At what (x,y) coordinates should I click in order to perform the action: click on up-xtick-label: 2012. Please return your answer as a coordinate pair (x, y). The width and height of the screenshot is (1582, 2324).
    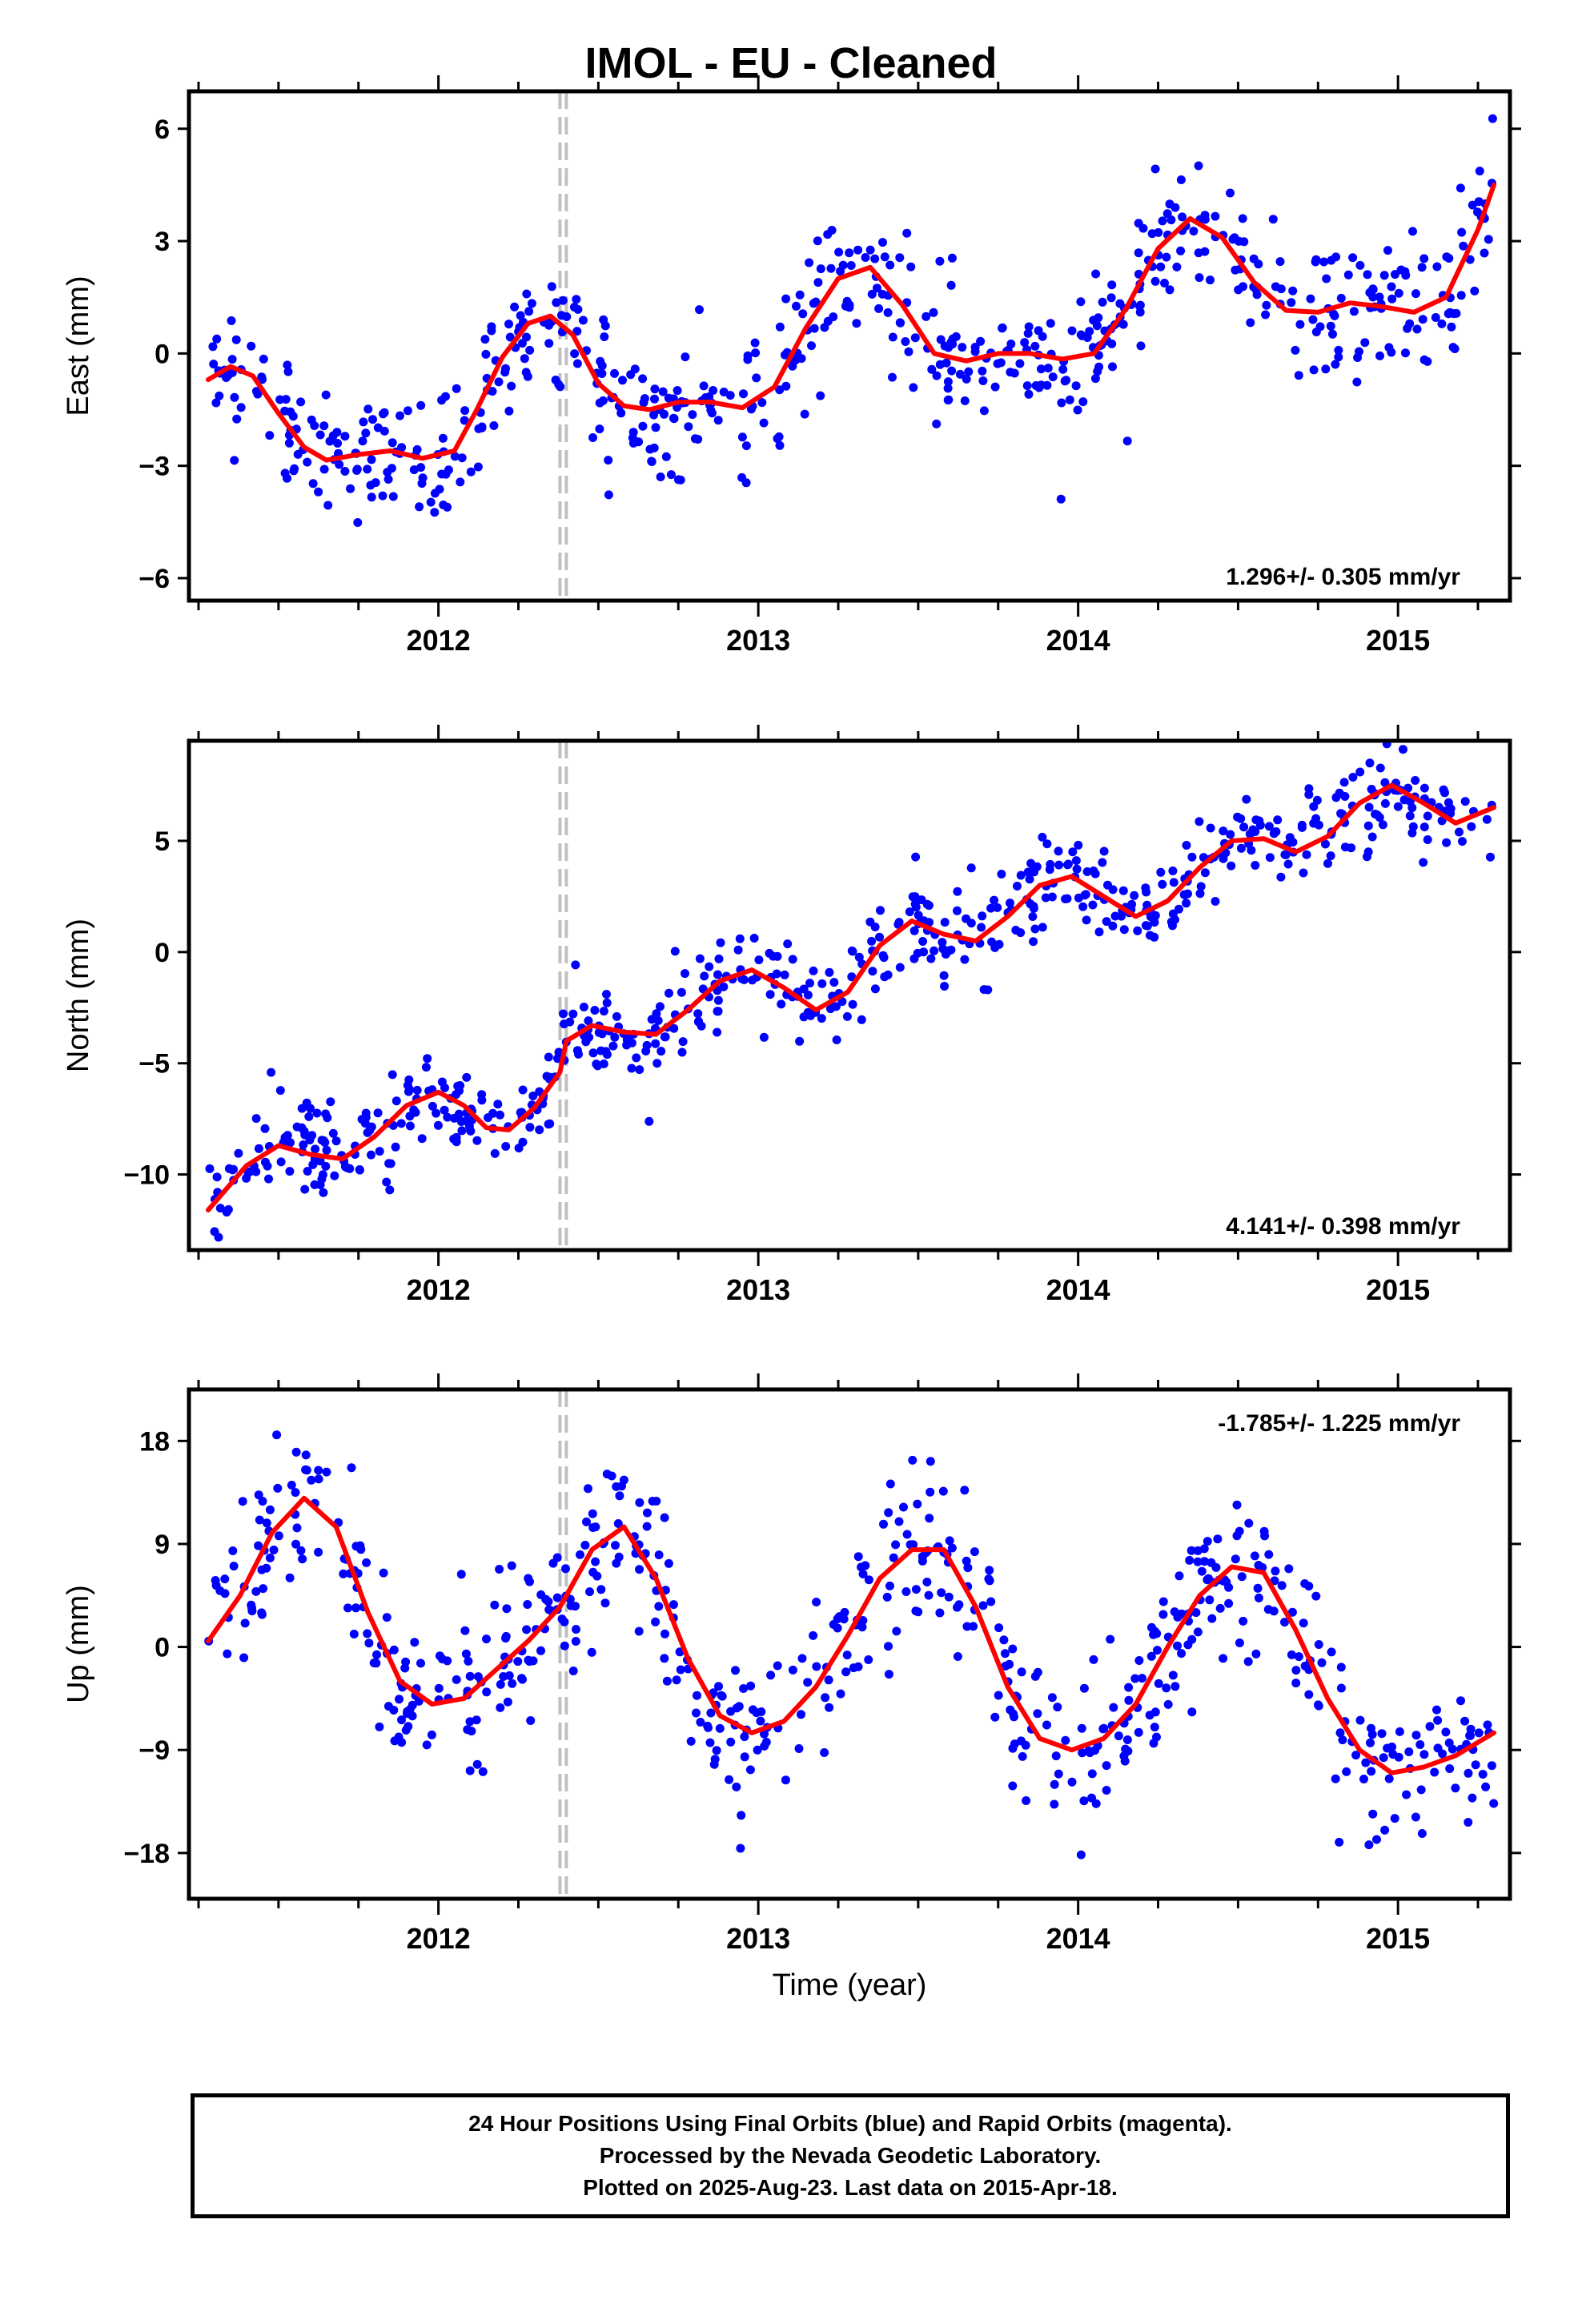
    Looking at the image, I should click on (439, 1938).